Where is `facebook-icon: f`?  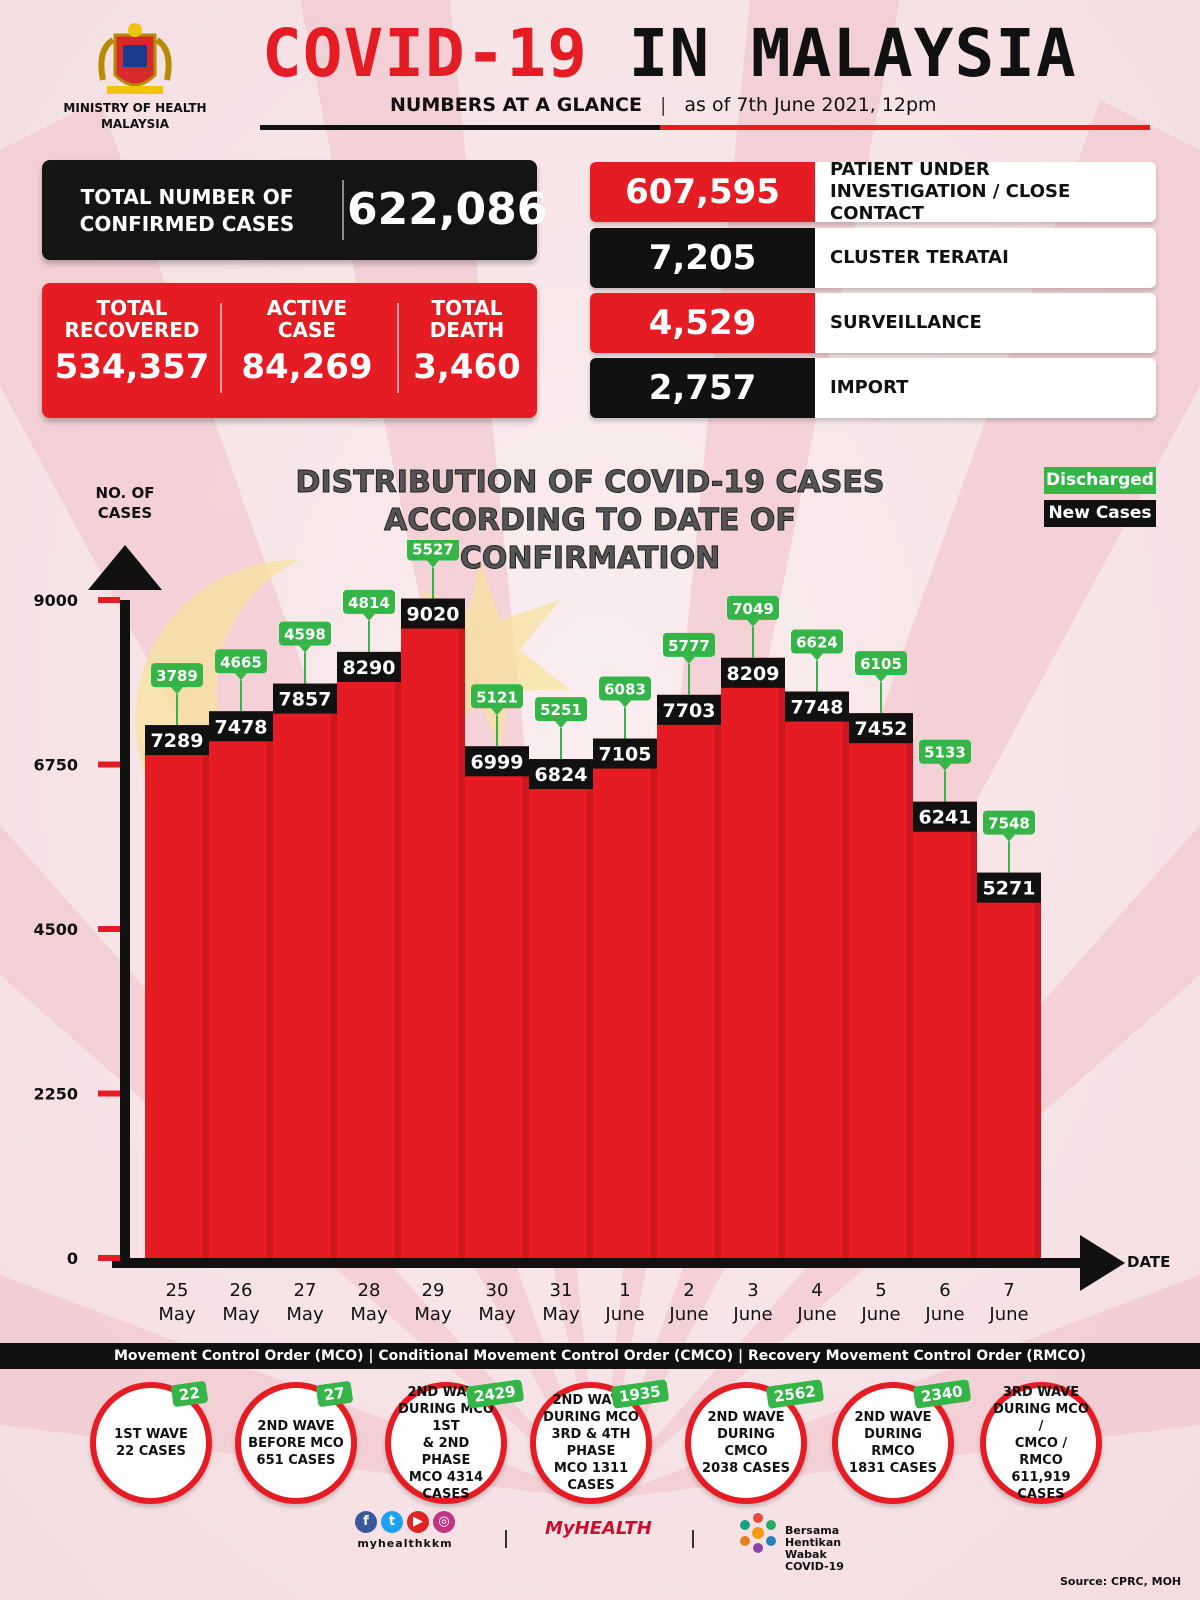 facebook-icon: f is located at coordinates (366, 1522).